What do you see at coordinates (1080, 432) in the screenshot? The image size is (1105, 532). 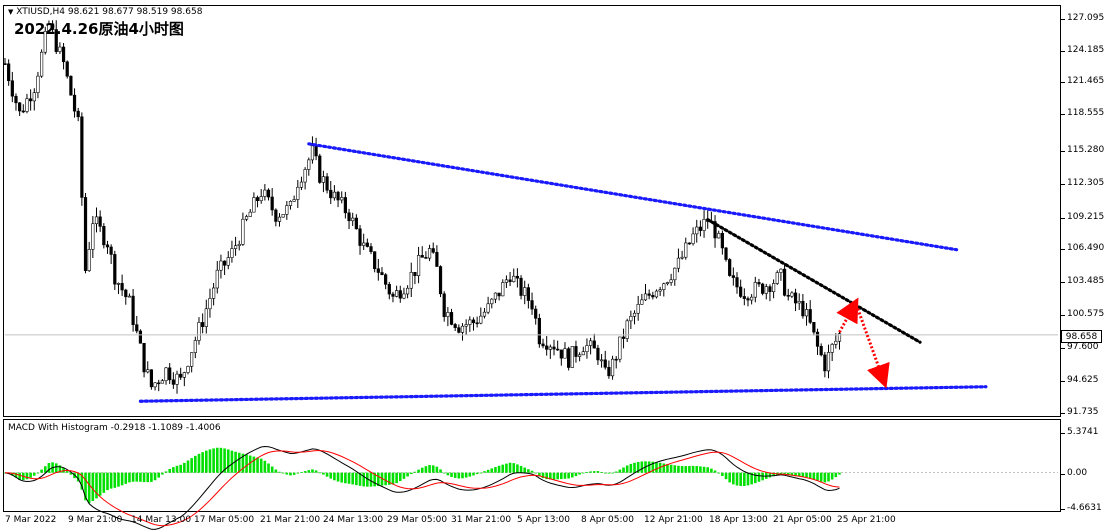 I see `macd-tick-label: 5.3741` at bounding box center [1080, 432].